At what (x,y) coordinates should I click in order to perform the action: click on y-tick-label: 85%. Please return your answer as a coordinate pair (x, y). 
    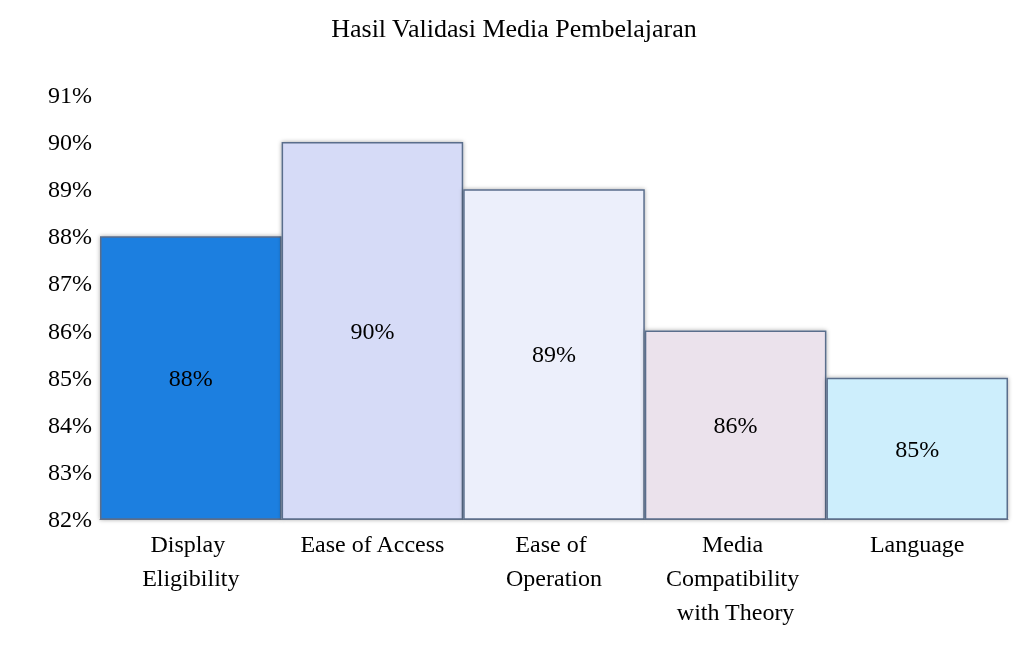
    Looking at the image, I should click on (70, 377).